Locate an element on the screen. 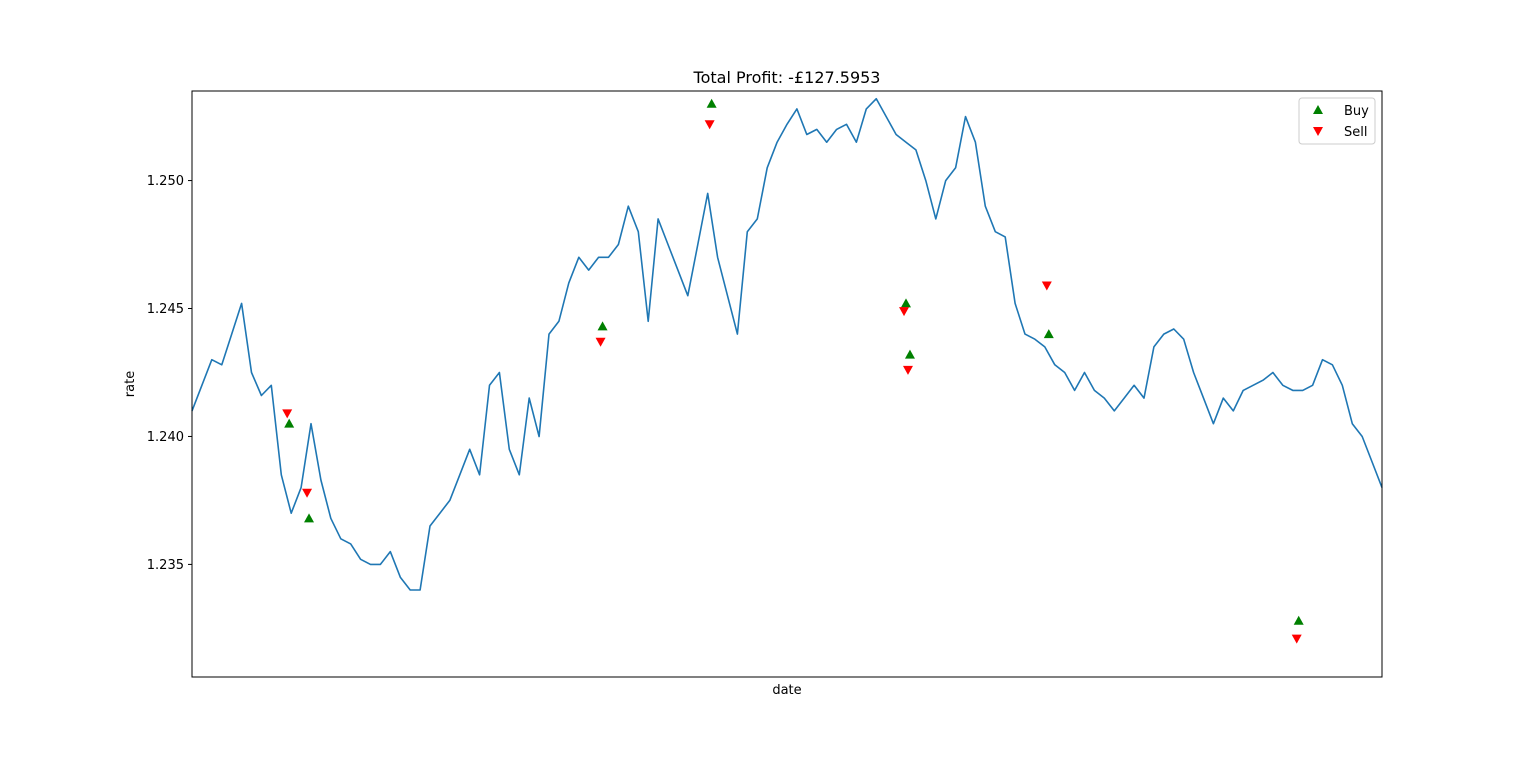  y-tick-label: 1.245 is located at coordinates (165, 309).